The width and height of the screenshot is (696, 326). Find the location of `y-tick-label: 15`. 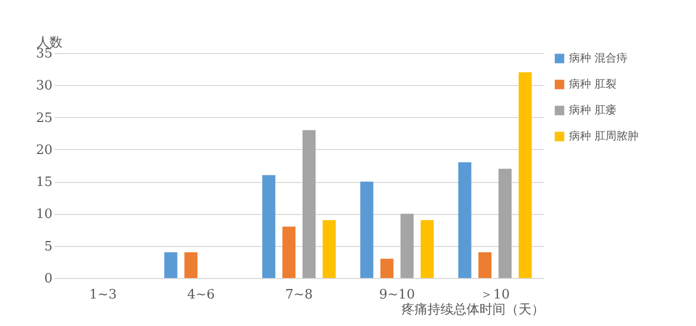

y-tick-label: 15 is located at coordinates (44, 182).